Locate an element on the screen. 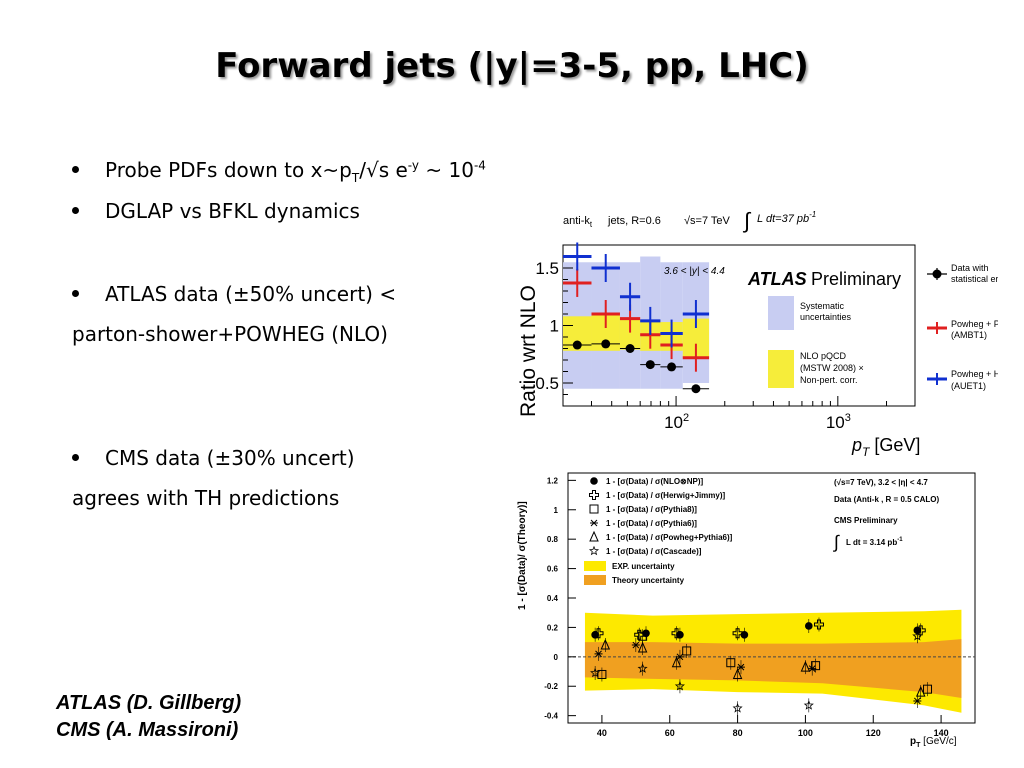 The width and height of the screenshot is (1024, 768). cms-ytick-label-0: 1.2 is located at coordinates (553, 480).